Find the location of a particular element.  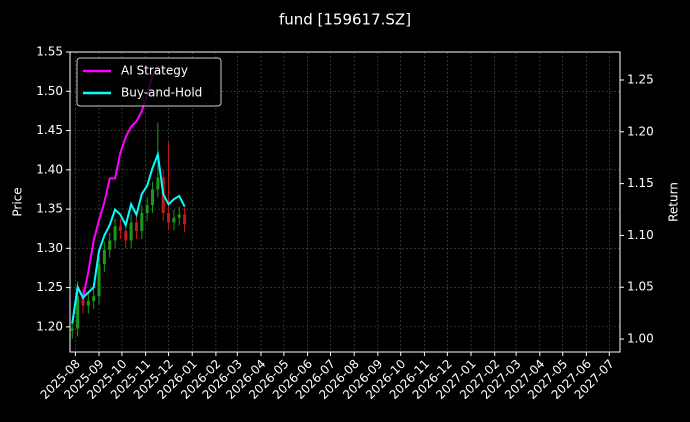

y-tick-label: 1.25 is located at coordinates (49, 287).